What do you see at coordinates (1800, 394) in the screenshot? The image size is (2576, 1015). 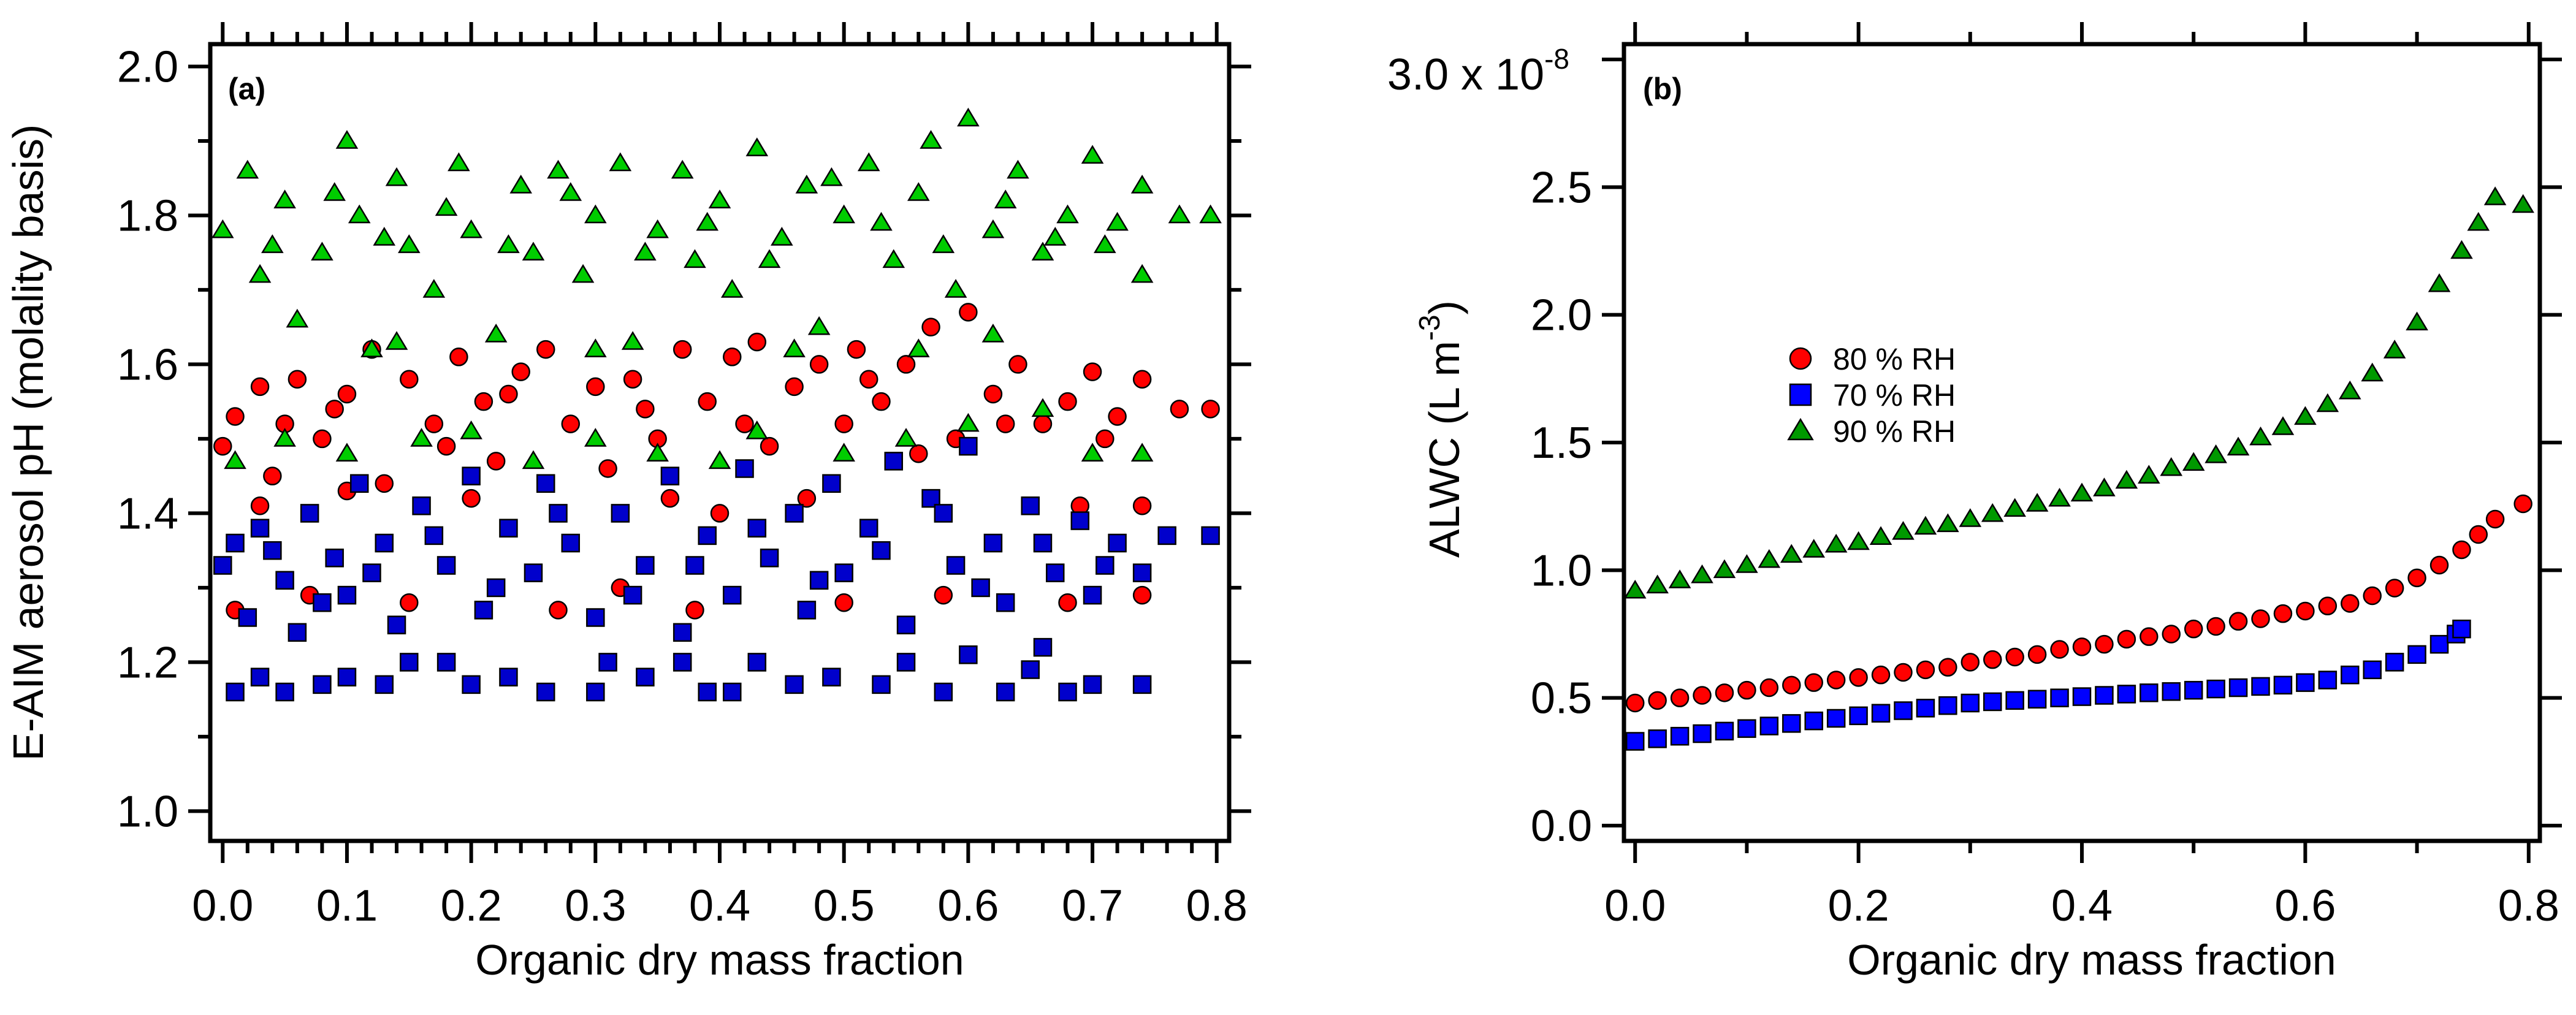 I see `legend-marker-square` at bounding box center [1800, 394].